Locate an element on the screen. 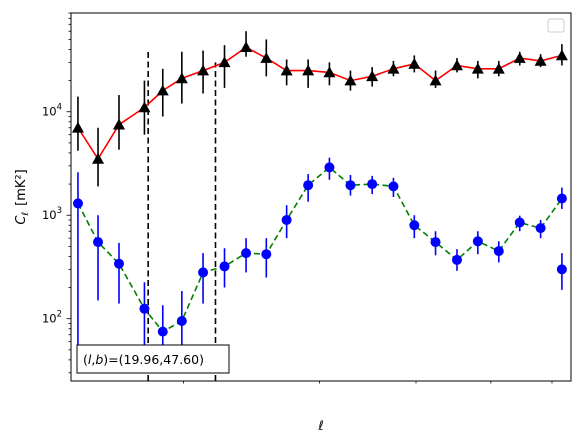  y-tick-label: 10³ is located at coordinates (52, 214).